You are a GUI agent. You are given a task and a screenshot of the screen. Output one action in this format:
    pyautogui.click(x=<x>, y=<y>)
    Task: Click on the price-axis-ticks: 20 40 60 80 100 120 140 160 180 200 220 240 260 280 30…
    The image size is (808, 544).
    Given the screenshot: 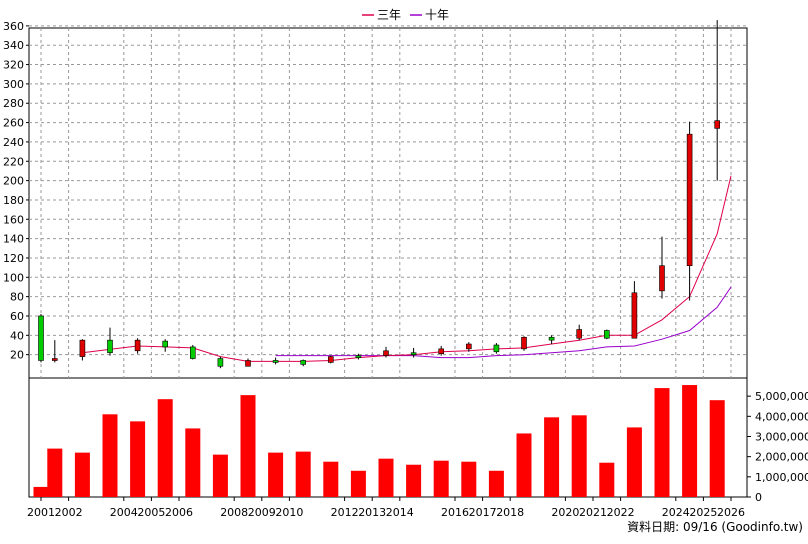 What is the action you would take?
    pyautogui.click(x=16, y=191)
    